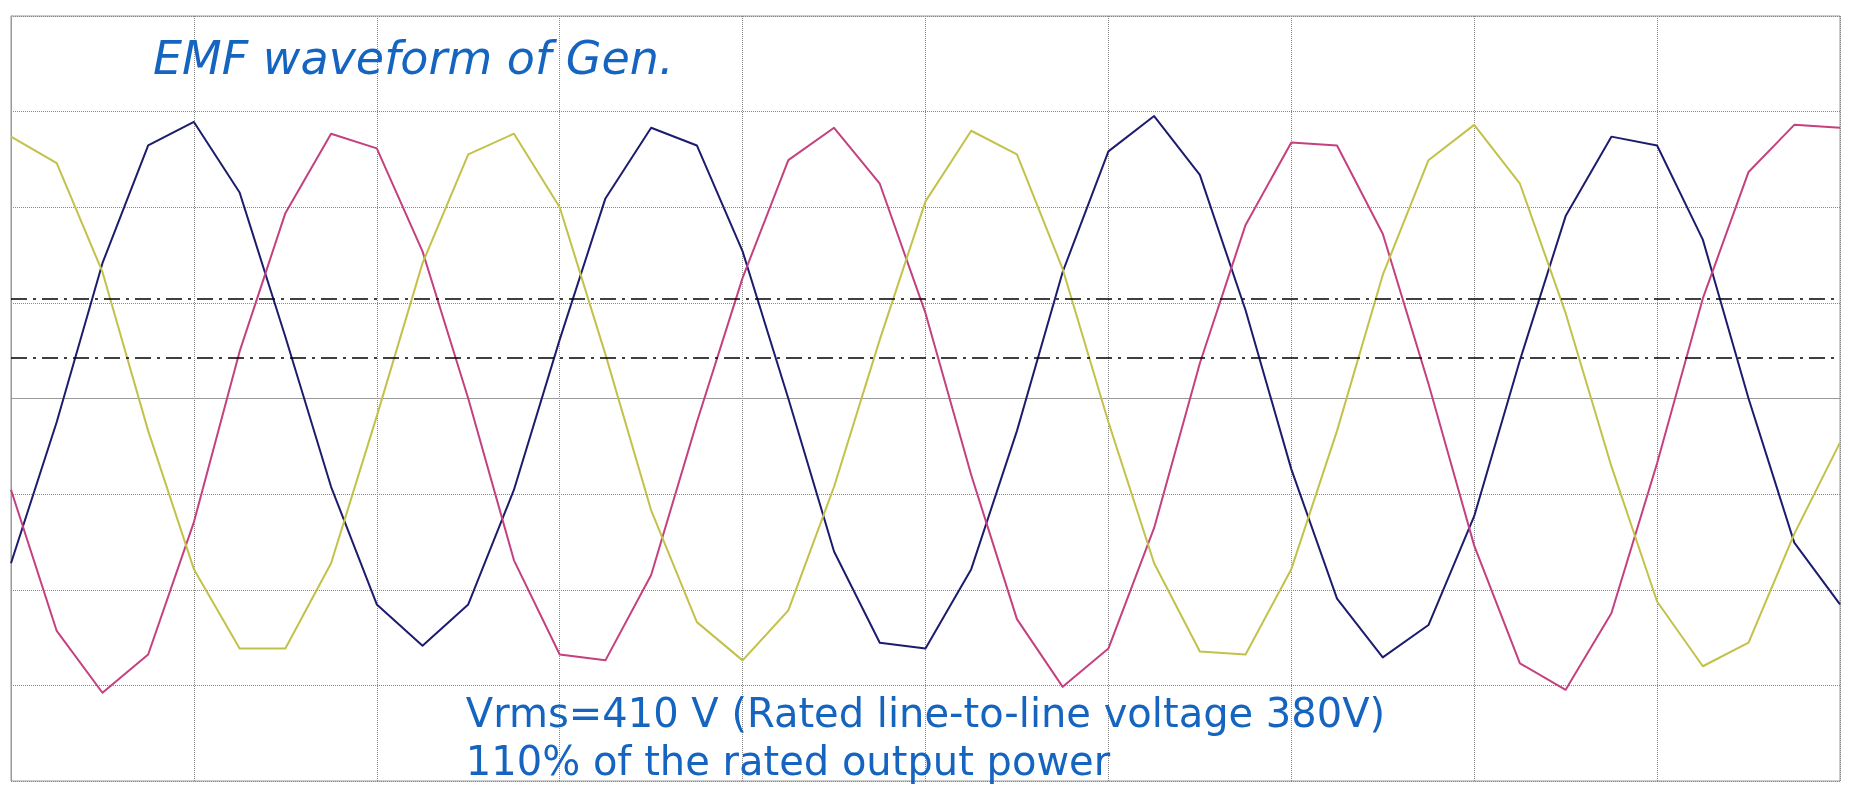 The image size is (1851, 797). What do you see at coordinates (788, 761) in the screenshot?
I see `text: 110% of the rated output power` at bounding box center [788, 761].